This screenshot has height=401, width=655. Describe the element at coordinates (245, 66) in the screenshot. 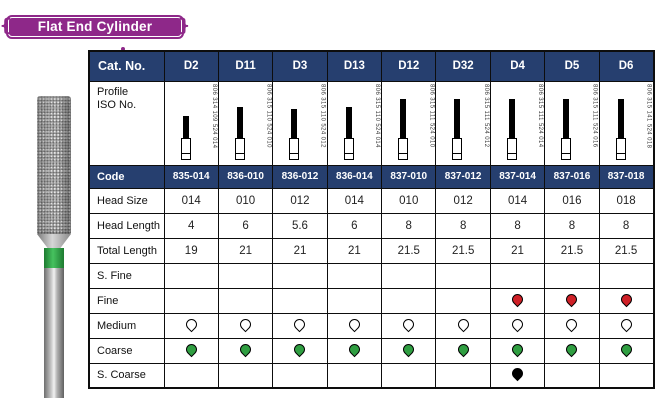

I see `column-header-d11: D11` at that location.